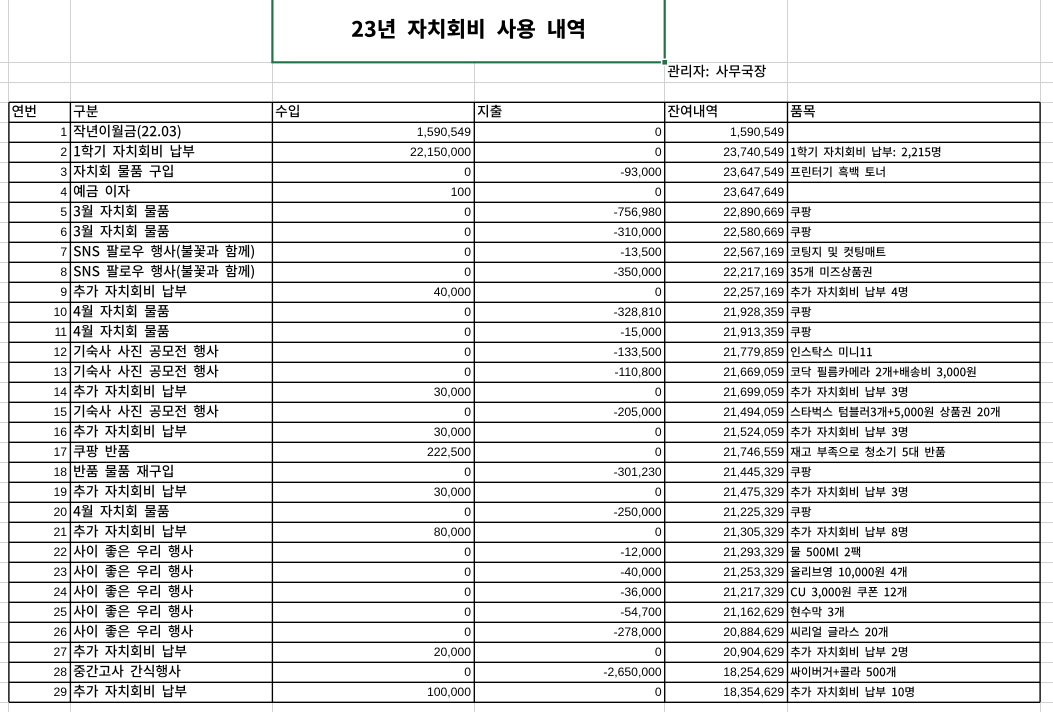 This screenshot has height=712, width=1053. What do you see at coordinates (638, 632) in the screenshot?
I see `svg-text: -278,000` at bounding box center [638, 632].